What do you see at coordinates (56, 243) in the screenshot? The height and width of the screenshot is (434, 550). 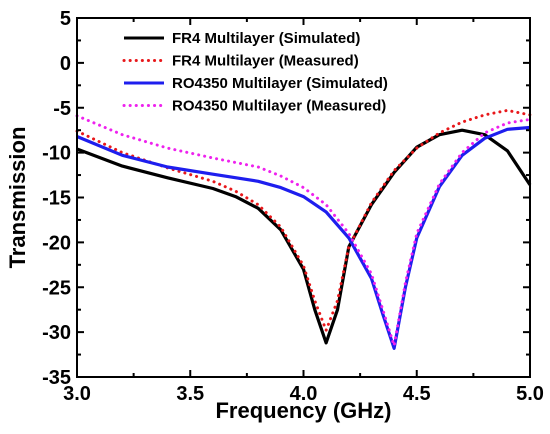 I see `y-tick-label: -20` at bounding box center [56, 243].